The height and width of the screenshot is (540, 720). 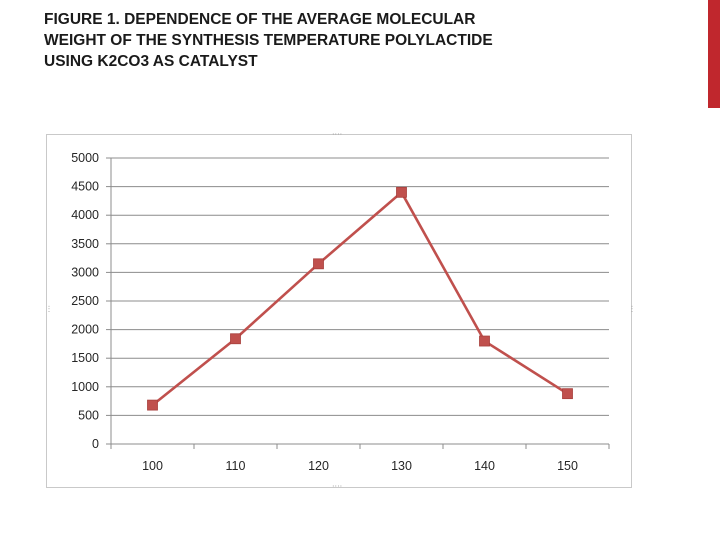 I want to click on y-tick-label: 500, so click(x=88, y=415).